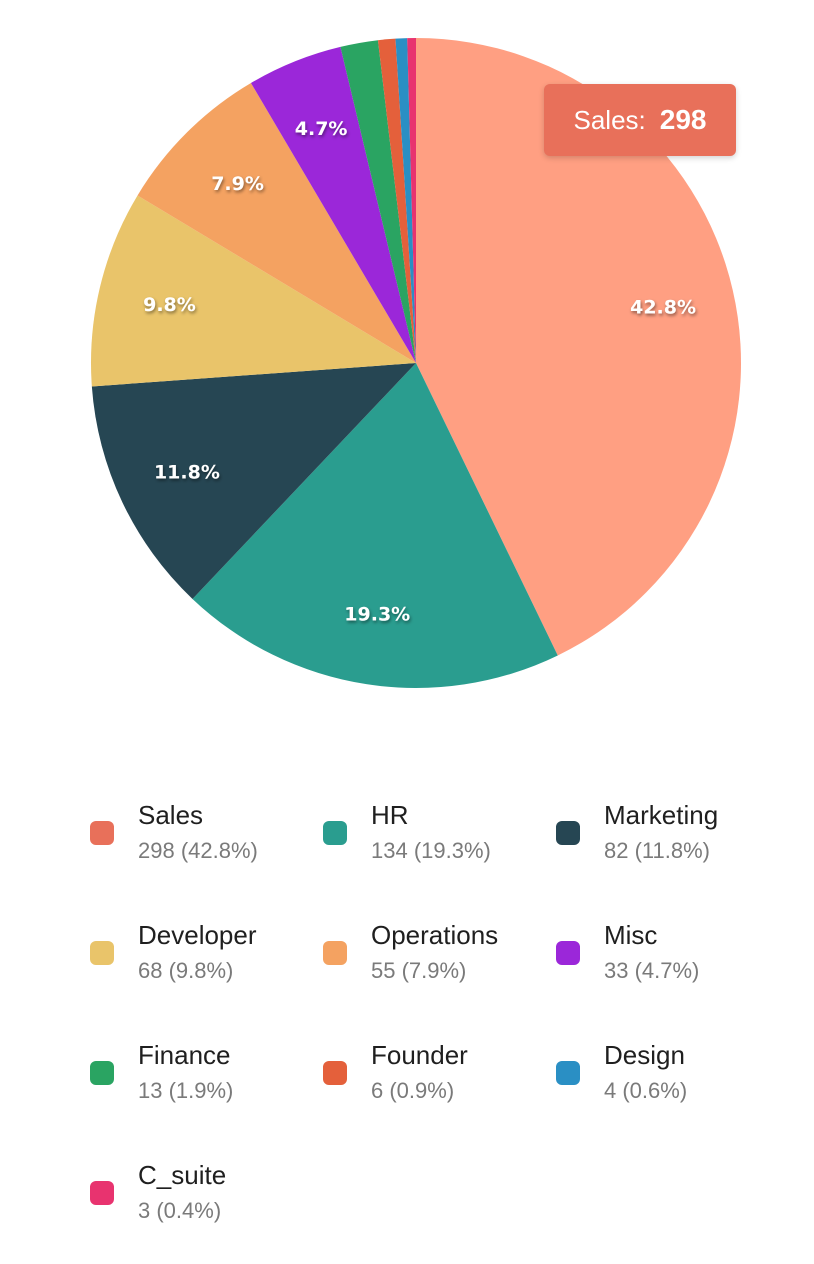 This screenshot has height=1264, width=814. What do you see at coordinates (333, 205) in the screenshot?
I see `pie-slice-misc` at bounding box center [333, 205].